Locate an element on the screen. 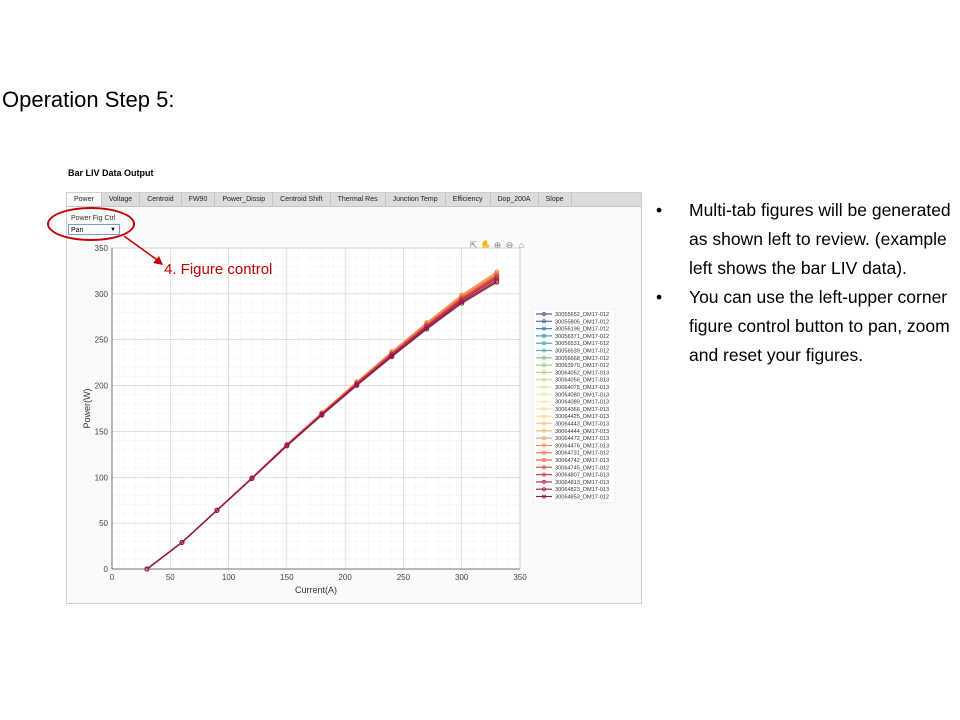 This screenshot has width=960, height=720. annotation-arrow is located at coordinates (143, 250).